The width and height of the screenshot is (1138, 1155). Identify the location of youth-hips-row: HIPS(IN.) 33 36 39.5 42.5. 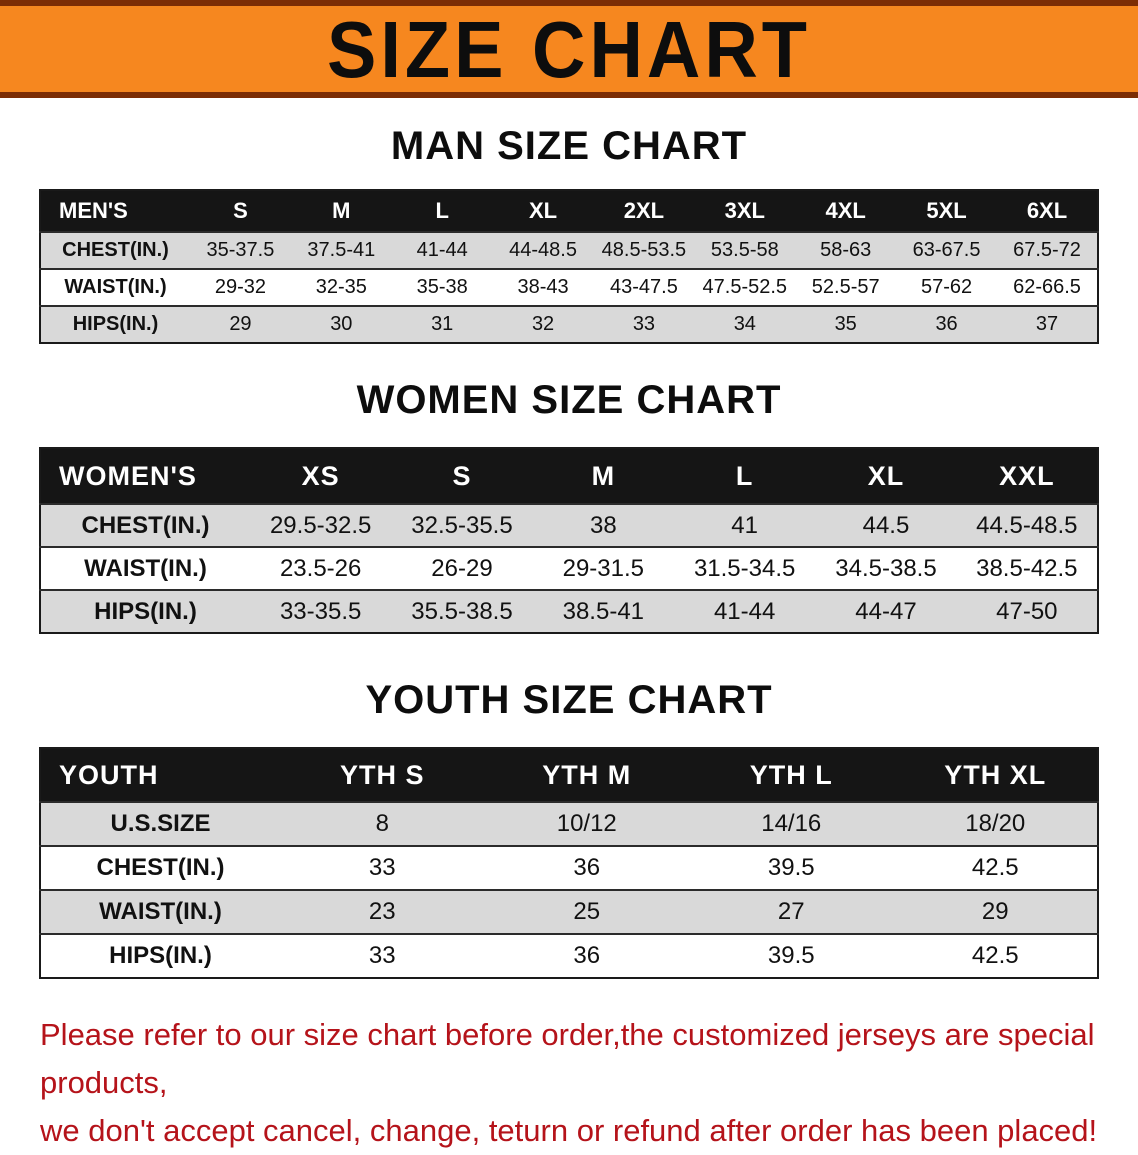
(569, 956).